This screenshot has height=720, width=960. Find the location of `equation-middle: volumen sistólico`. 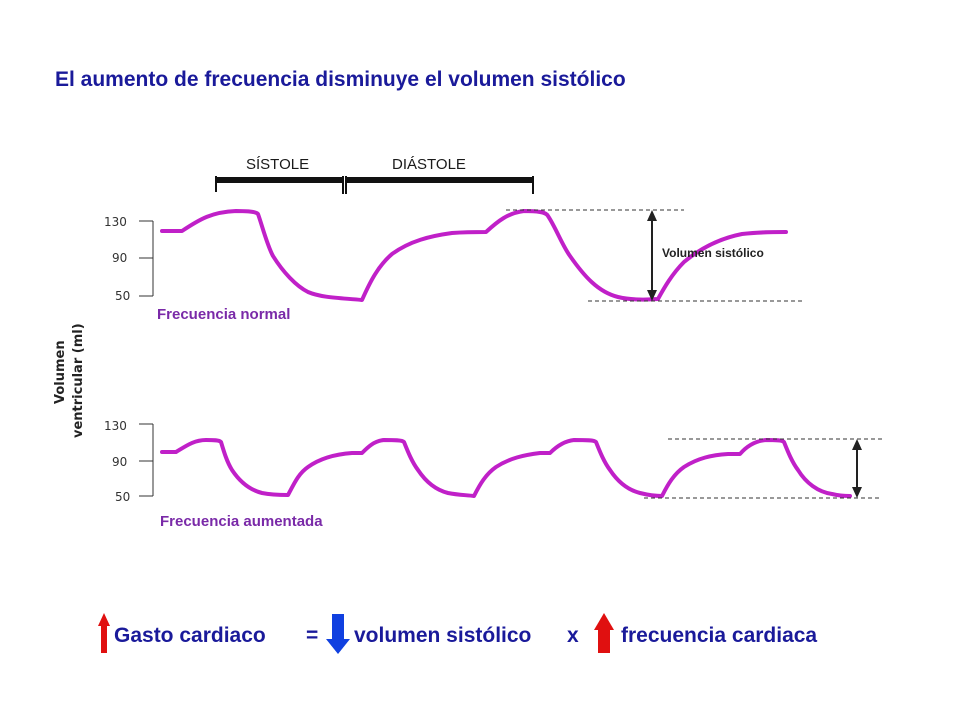

equation-middle: volumen sistólico is located at coordinates (442, 635).